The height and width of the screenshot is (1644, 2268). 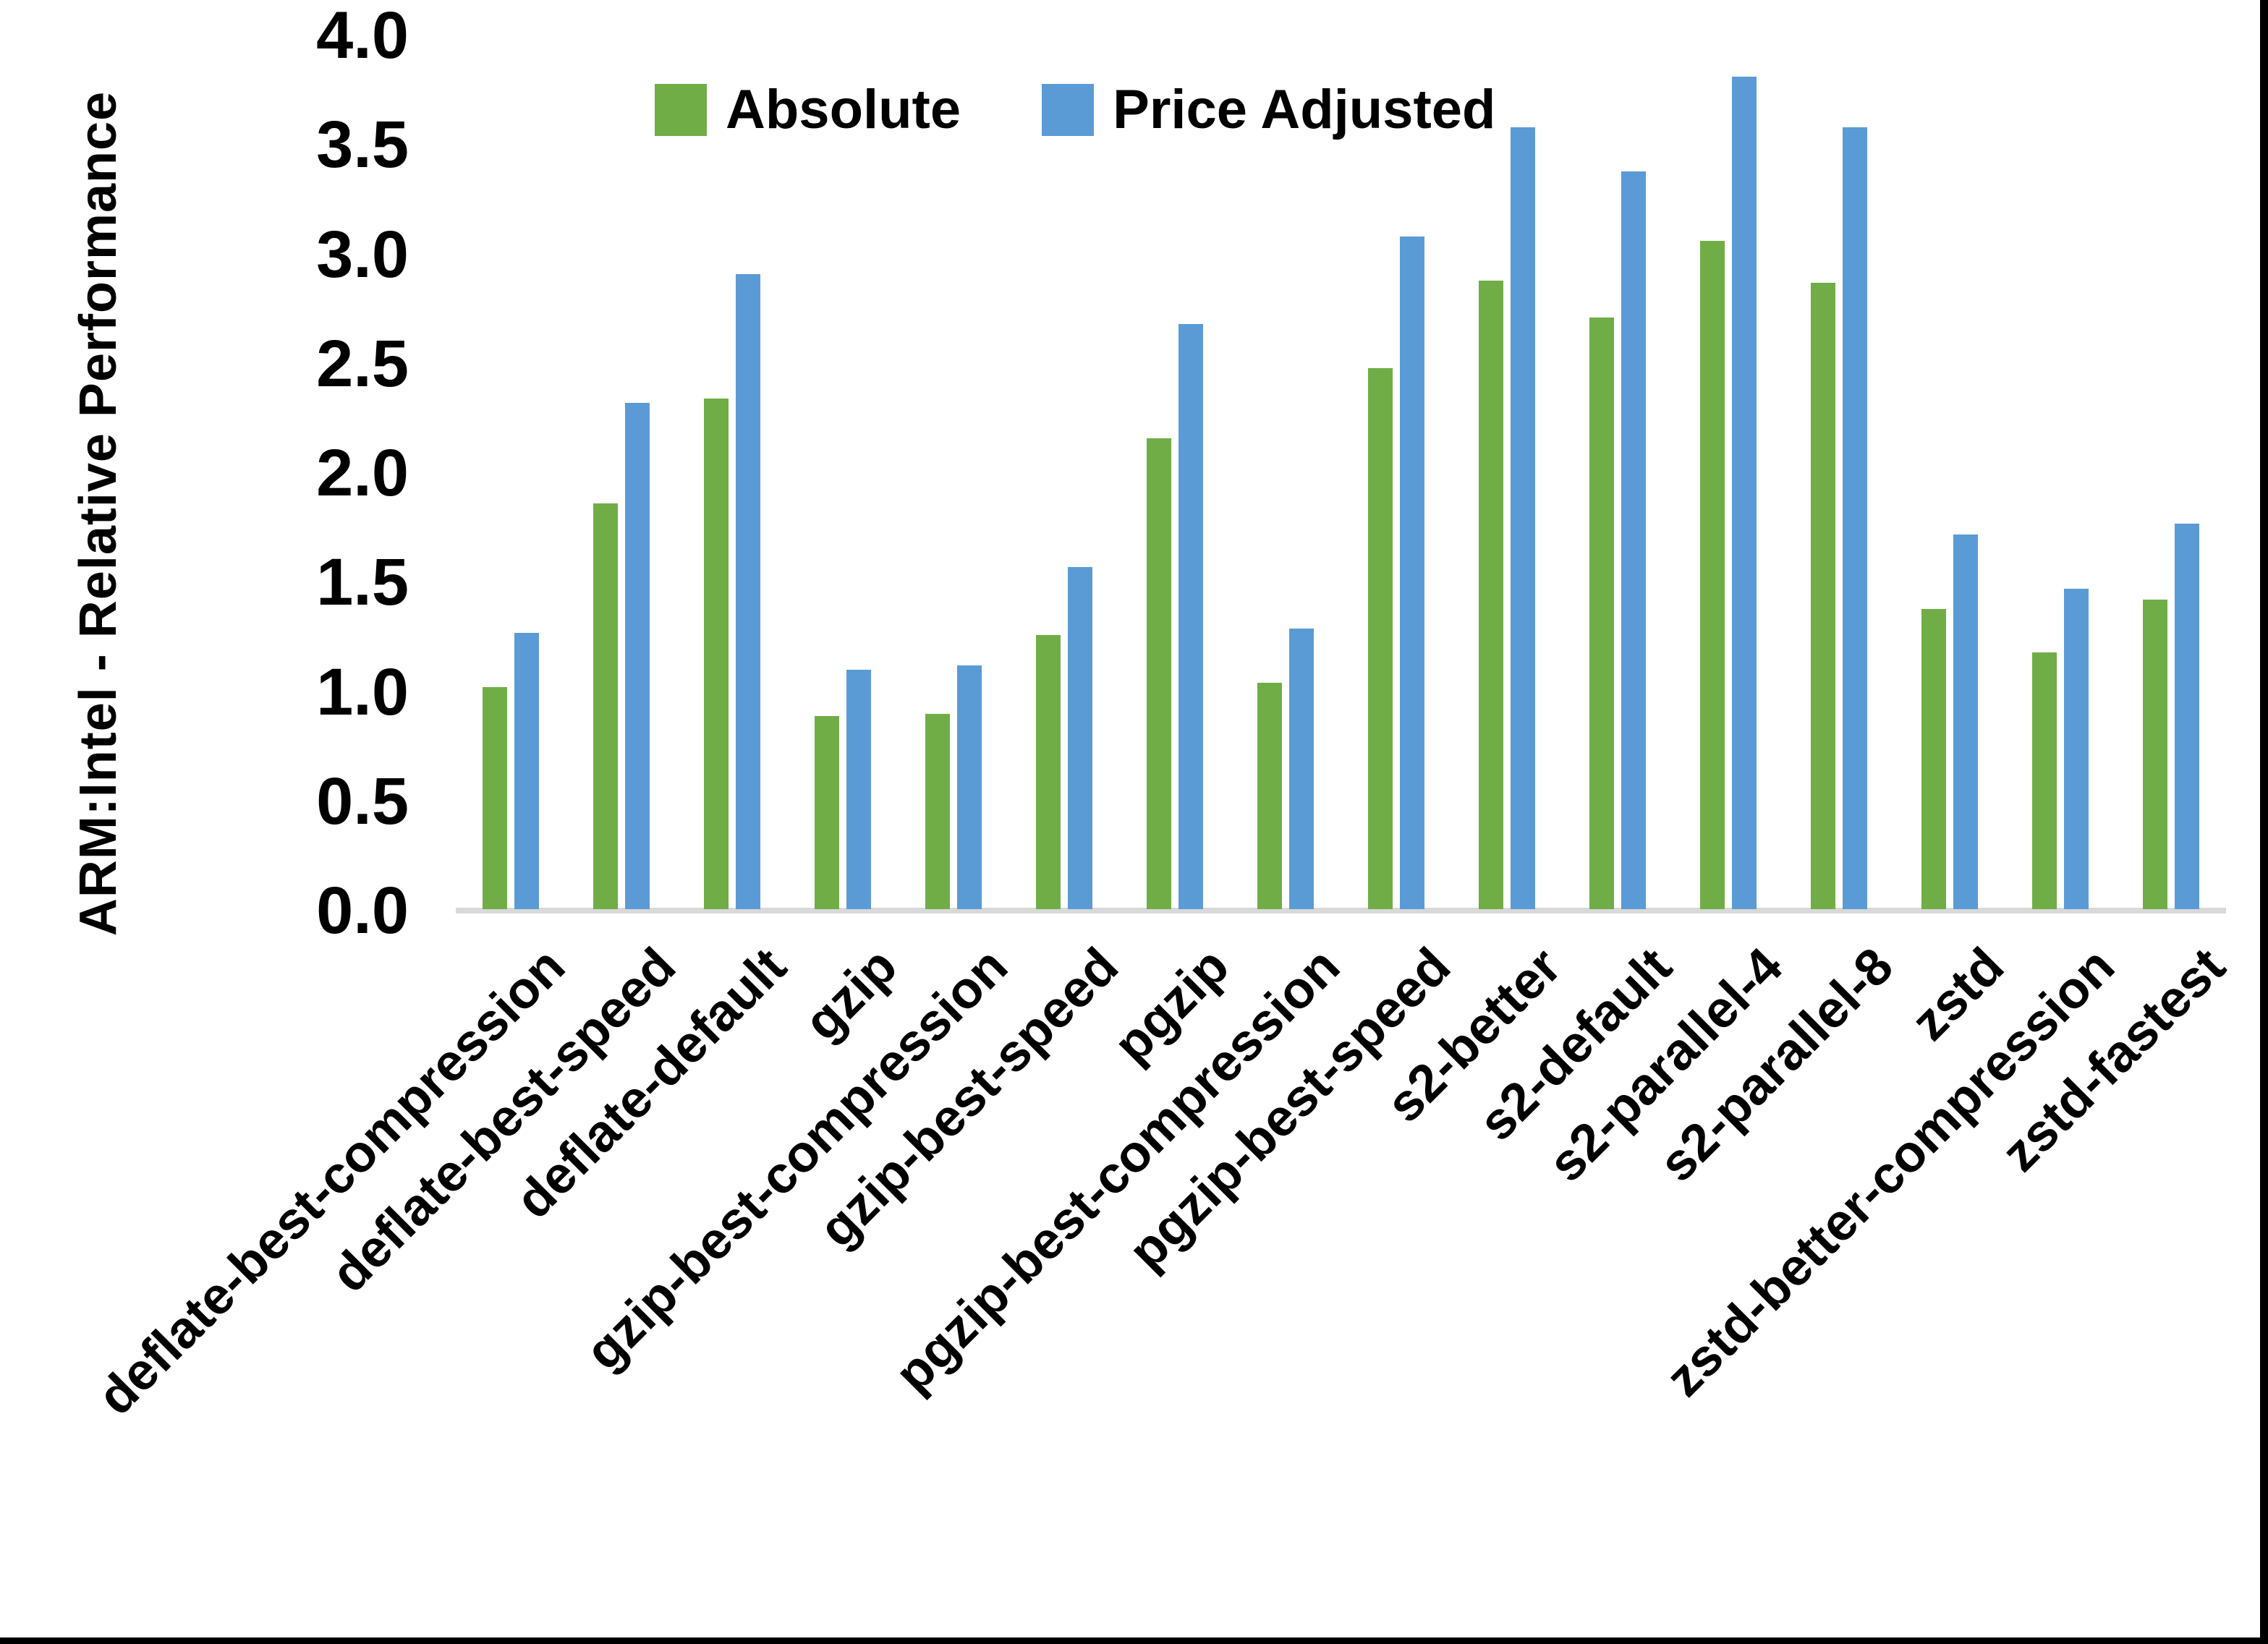 What do you see at coordinates (362, 473) in the screenshot?
I see `y-tick-label: 2.0` at bounding box center [362, 473].